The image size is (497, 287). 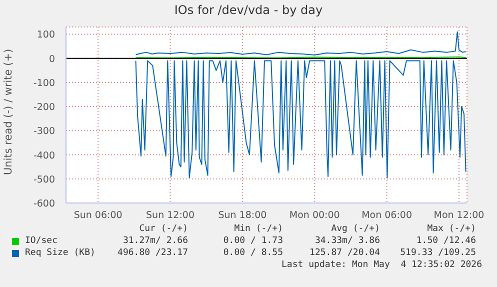 I want to click on y-tick-label: -400, so click(x=44, y=156).